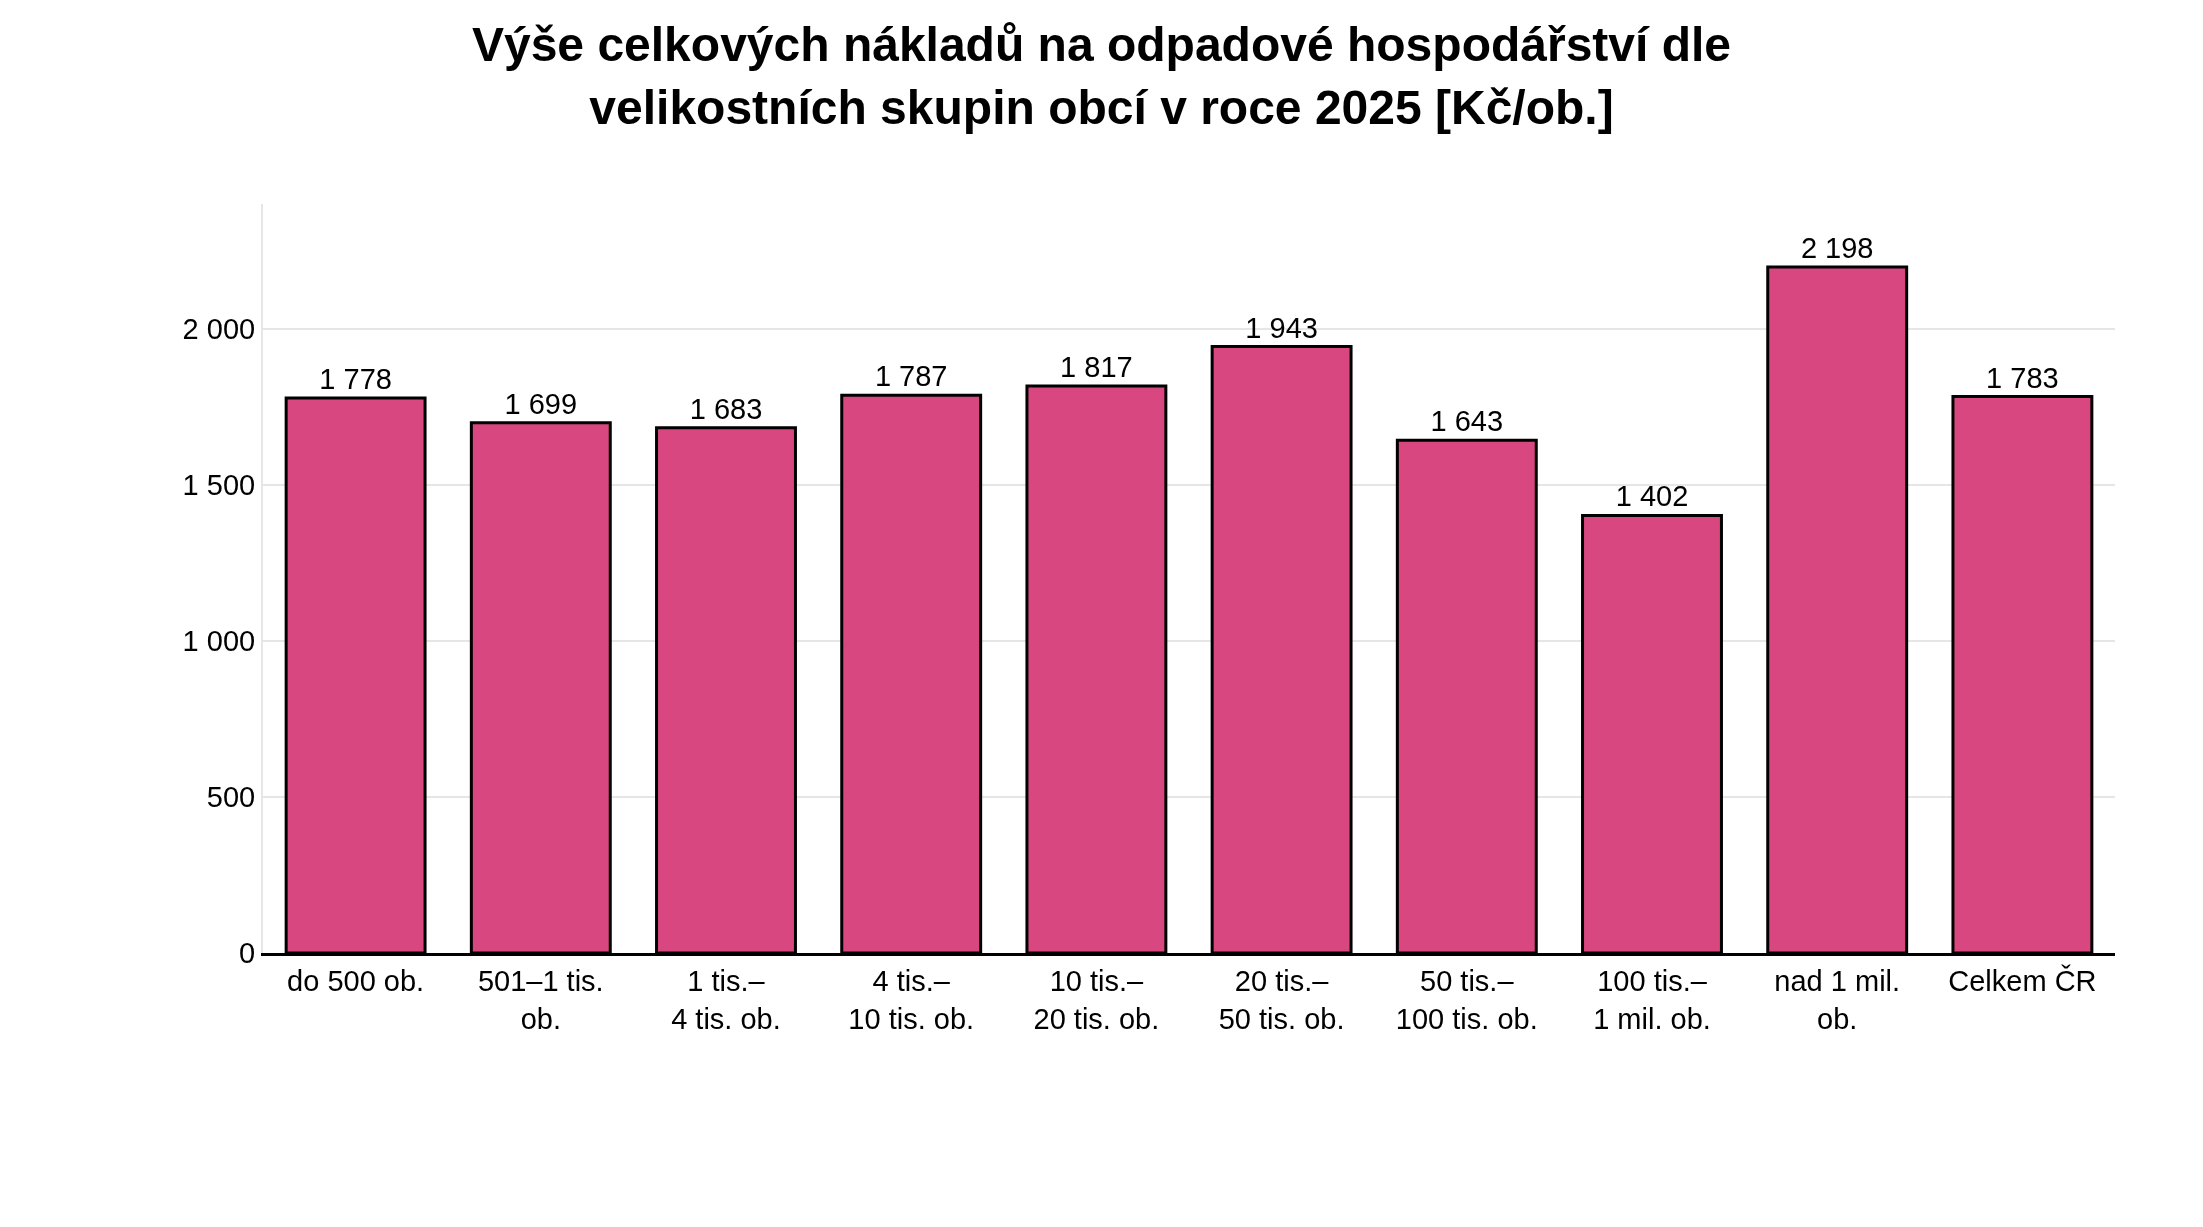  What do you see at coordinates (1652, 496) in the screenshot?
I see `data-label: 1 402` at bounding box center [1652, 496].